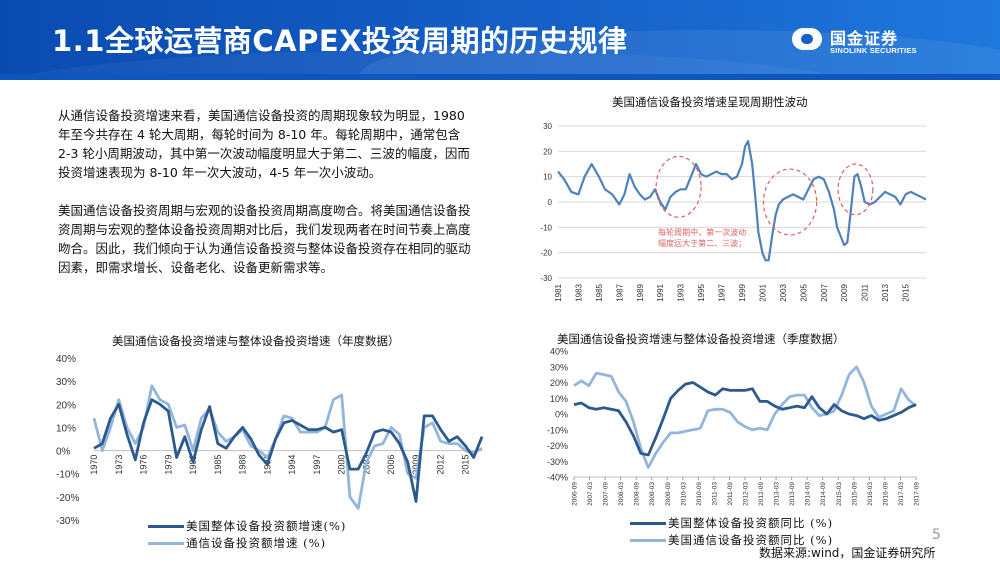 This screenshot has height=563, width=1000. I want to click on telecom-series-line, so click(287, 447).